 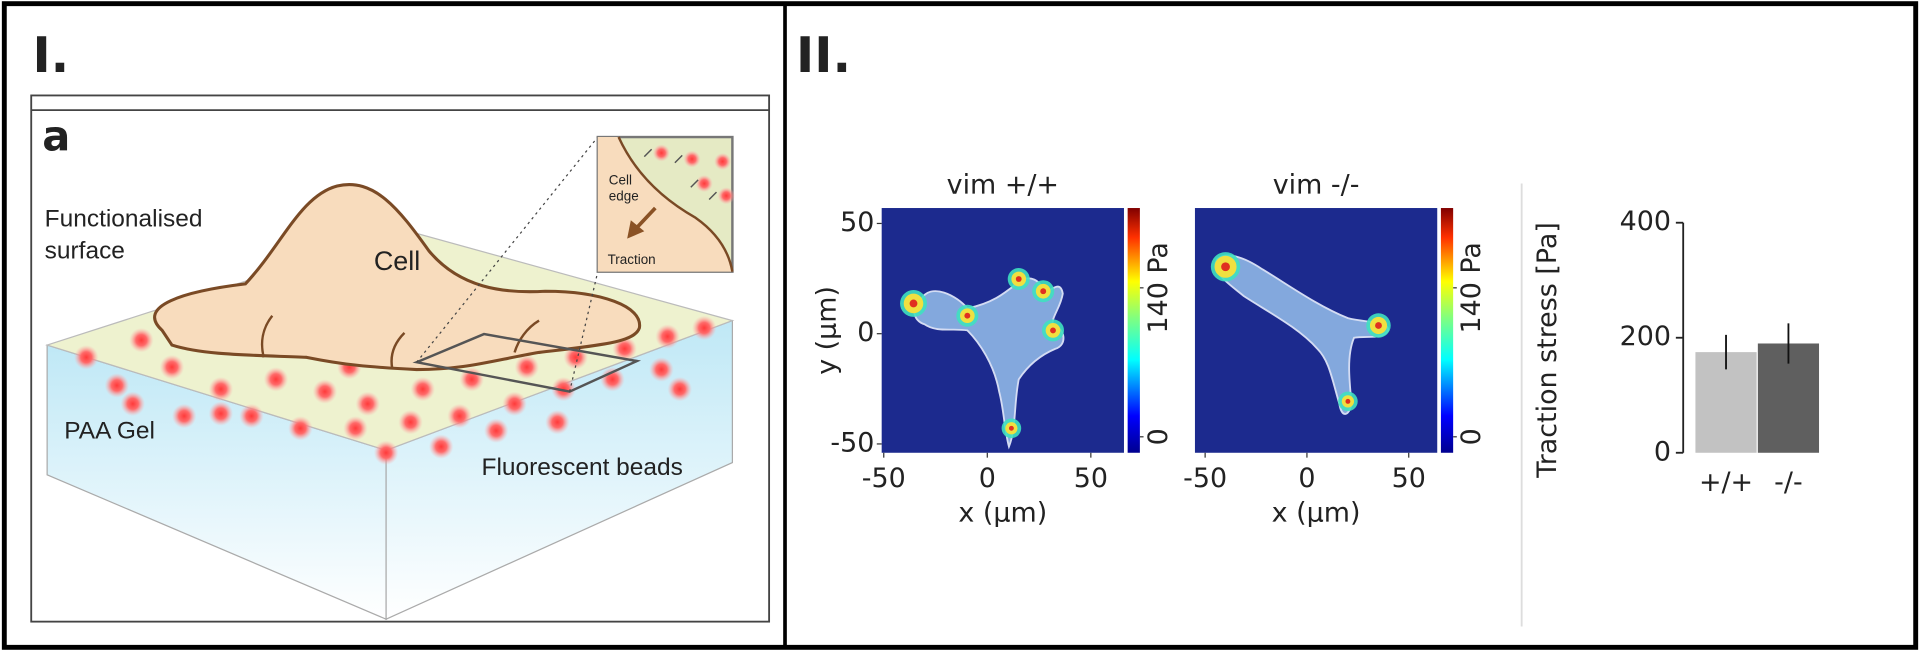 I want to click on traction-arrowhead, so click(x=636, y=229).